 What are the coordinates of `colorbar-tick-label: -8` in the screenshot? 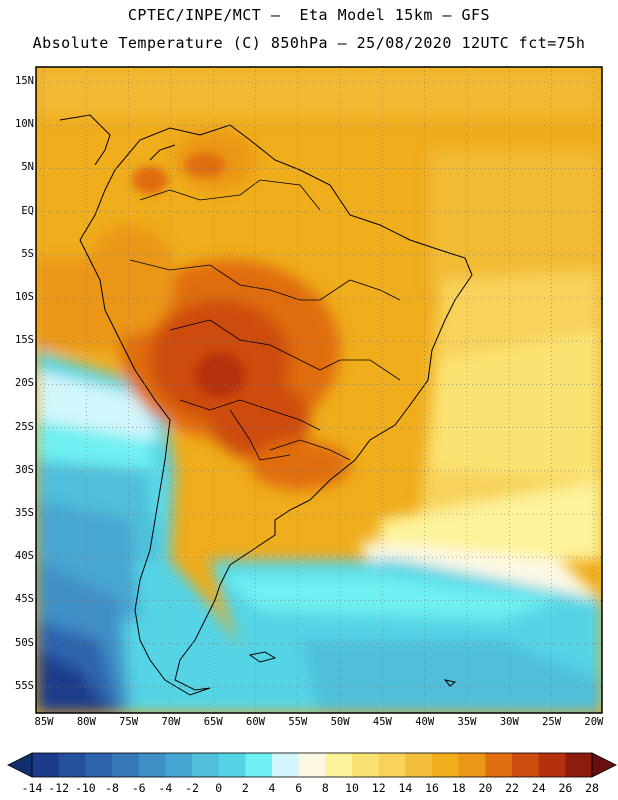 It's located at (112, 788).